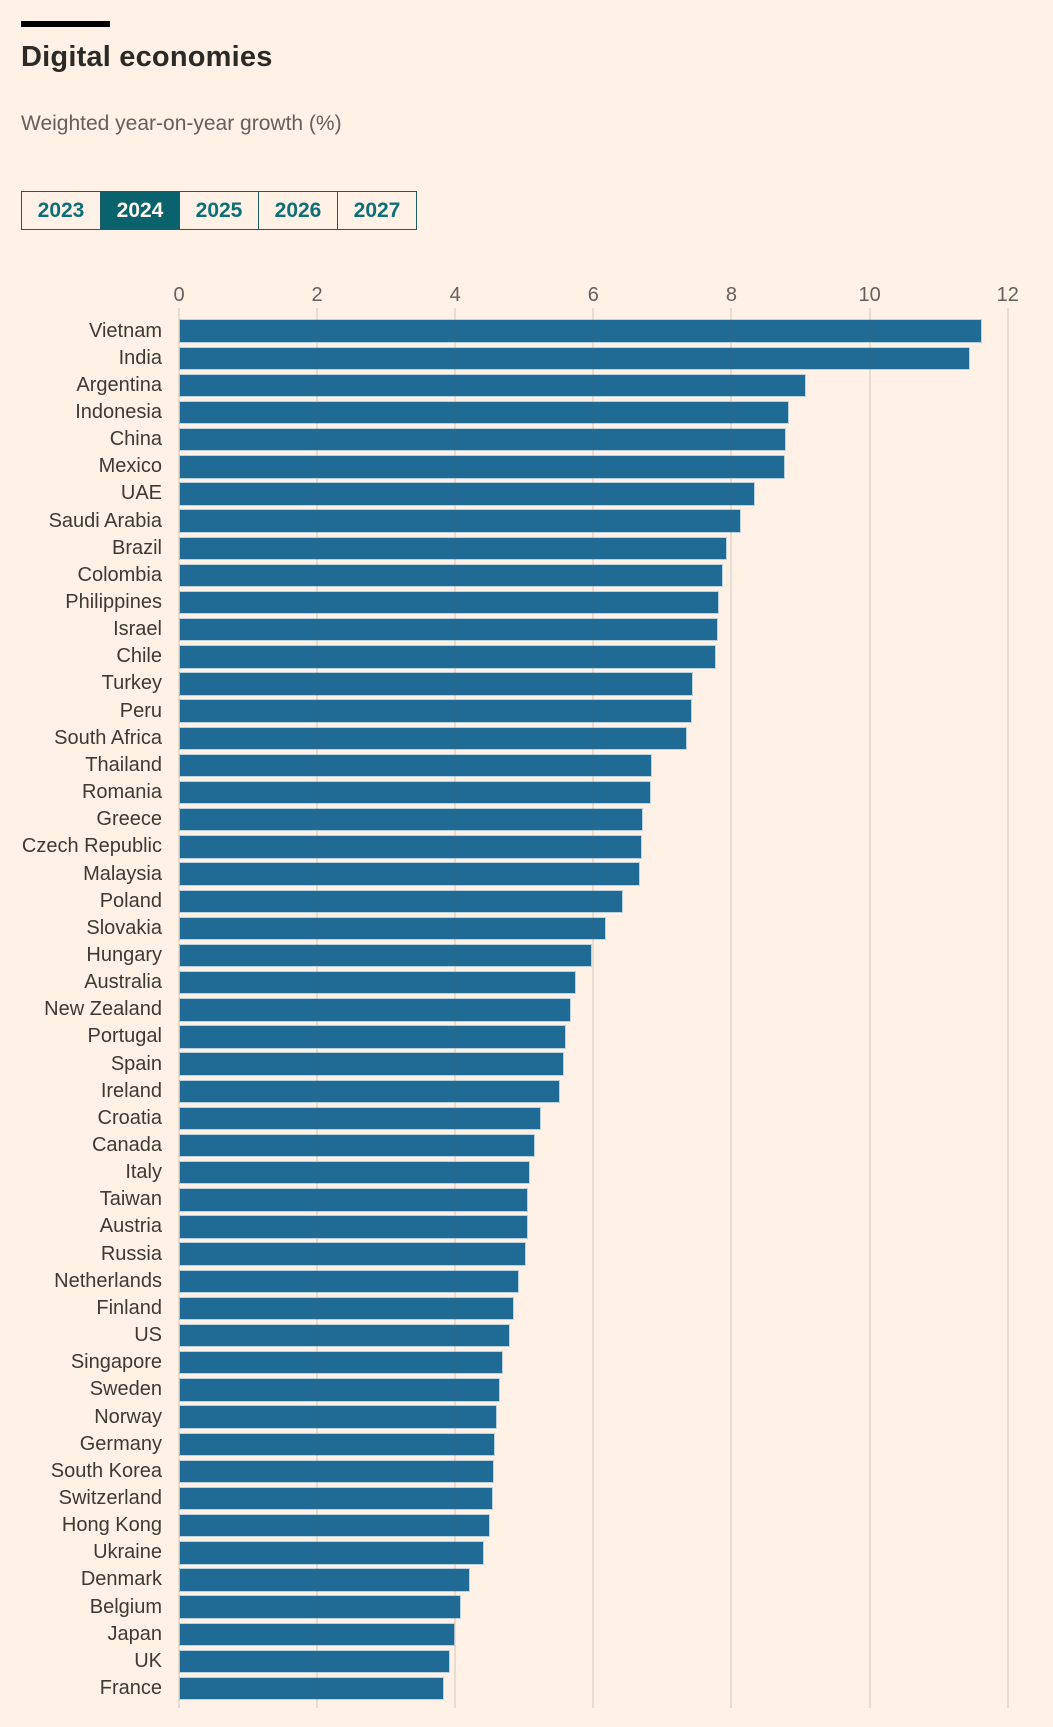 The height and width of the screenshot is (1727, 1053). What do you see at coordinates (129, 1307) in the screenshot?
I see `category-label: Finland` at bounding box center [129, 1307].